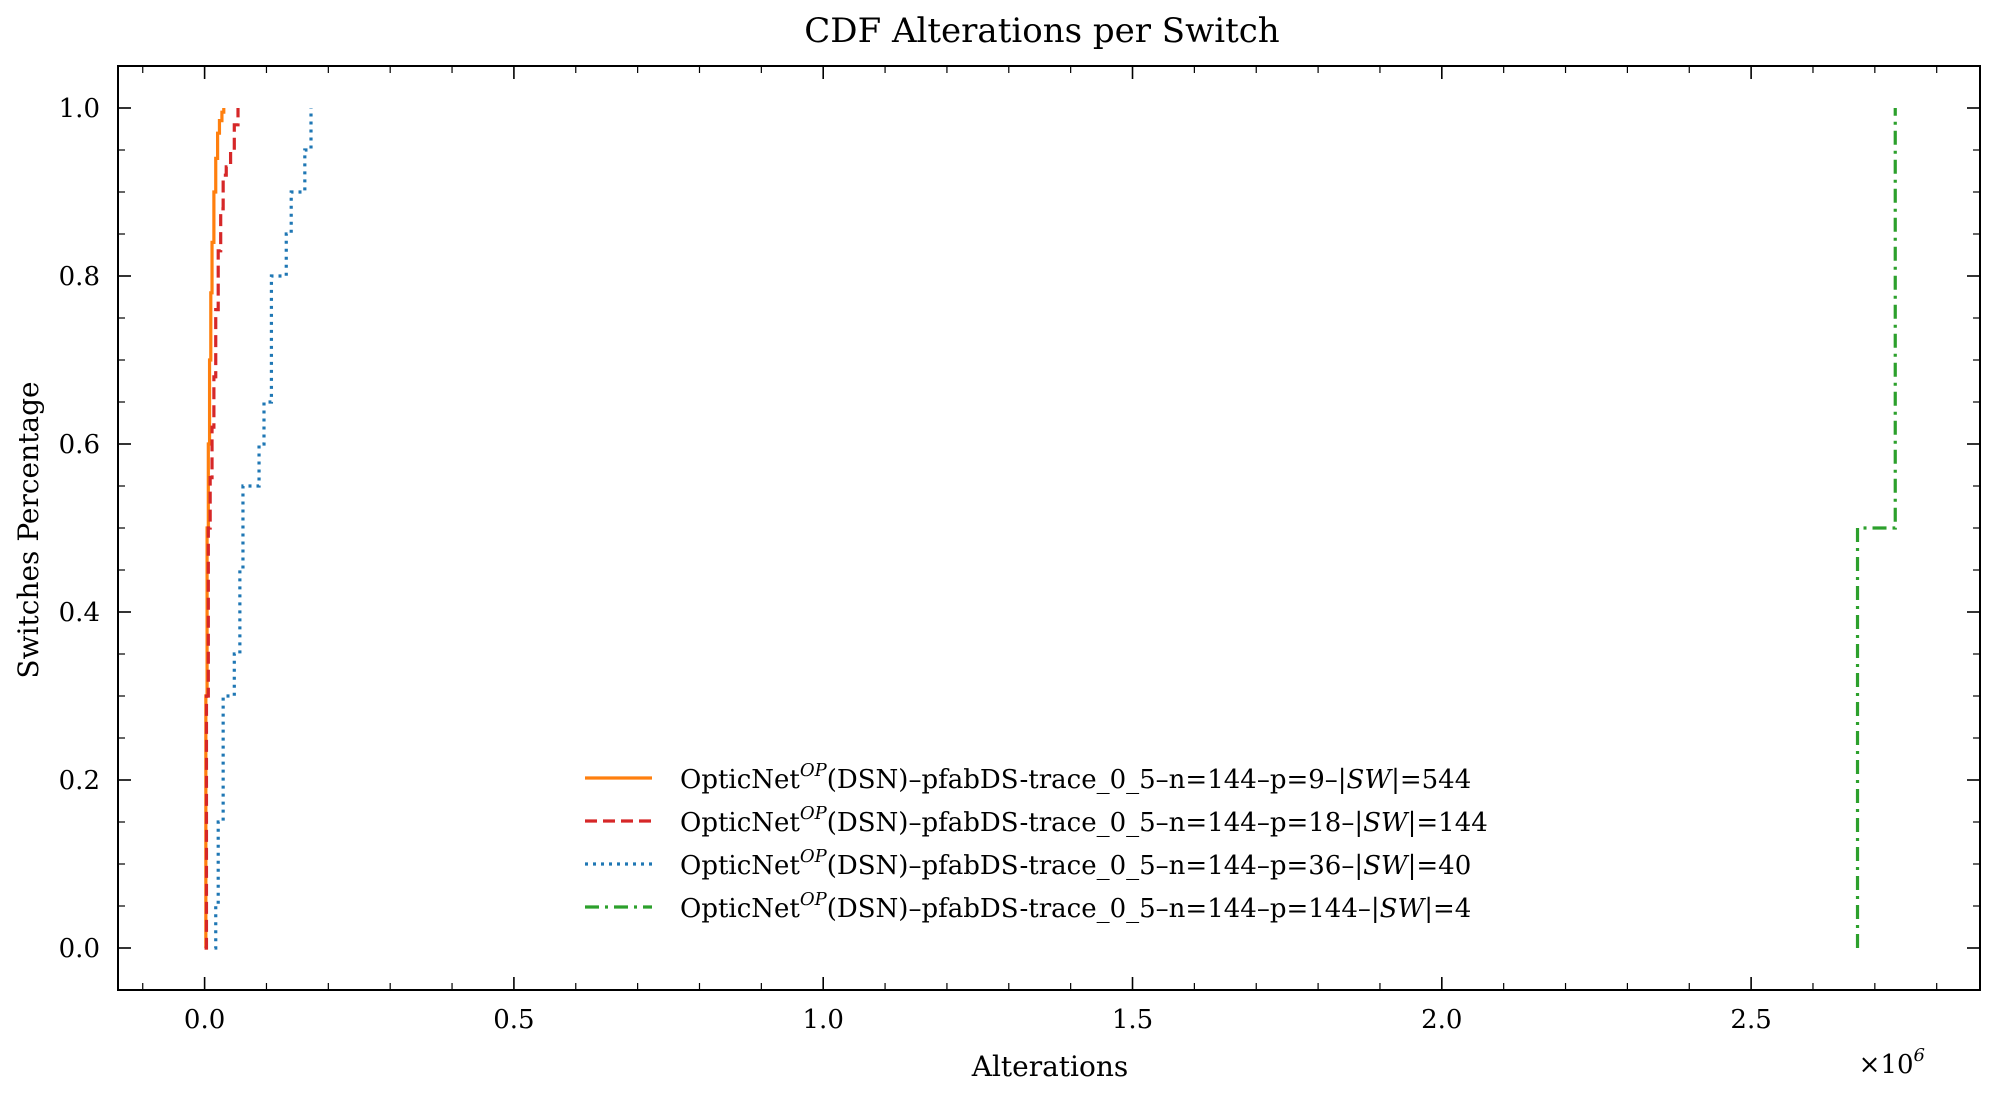 This screenshot has width=1993, height=1096. Describe the element at coordinates (79, 949) in the screenshot. I see `y-tick-label: 0.0` at that location.